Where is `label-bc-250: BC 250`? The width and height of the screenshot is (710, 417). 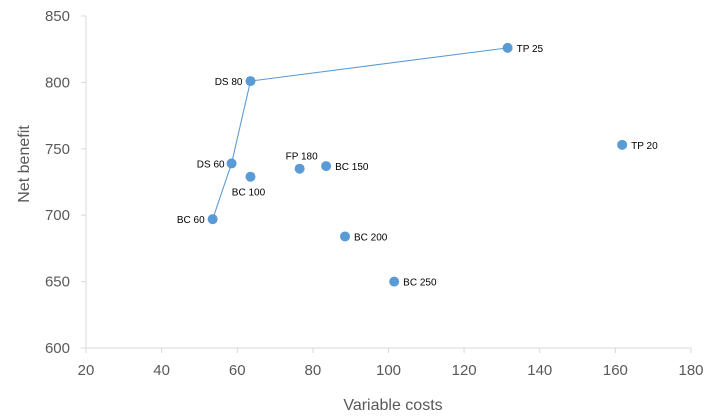 label-bc-250: BC 250 is located at coordinates (420, 283).